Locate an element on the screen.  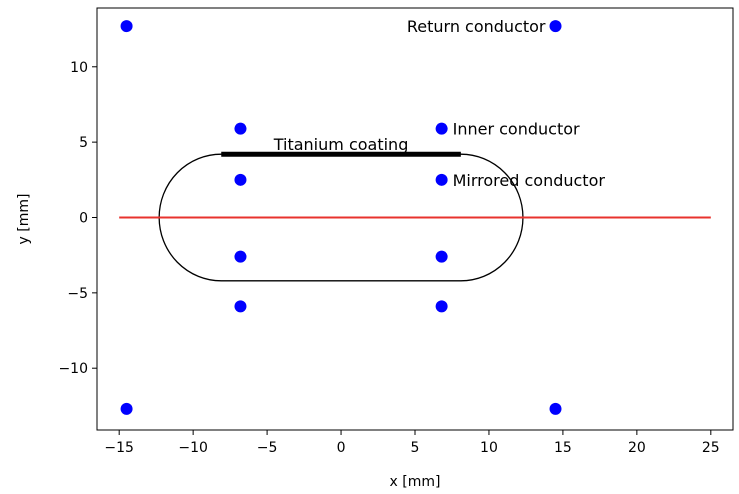
x-tick-label: 25 is located at coordinates (711, 448).